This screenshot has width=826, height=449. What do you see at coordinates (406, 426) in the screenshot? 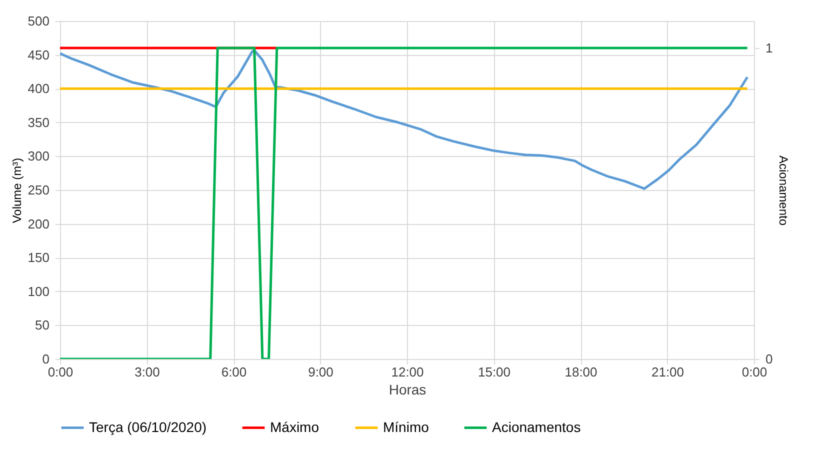
I see `legend-label: Mínimo` at bounding box center [406, 426].